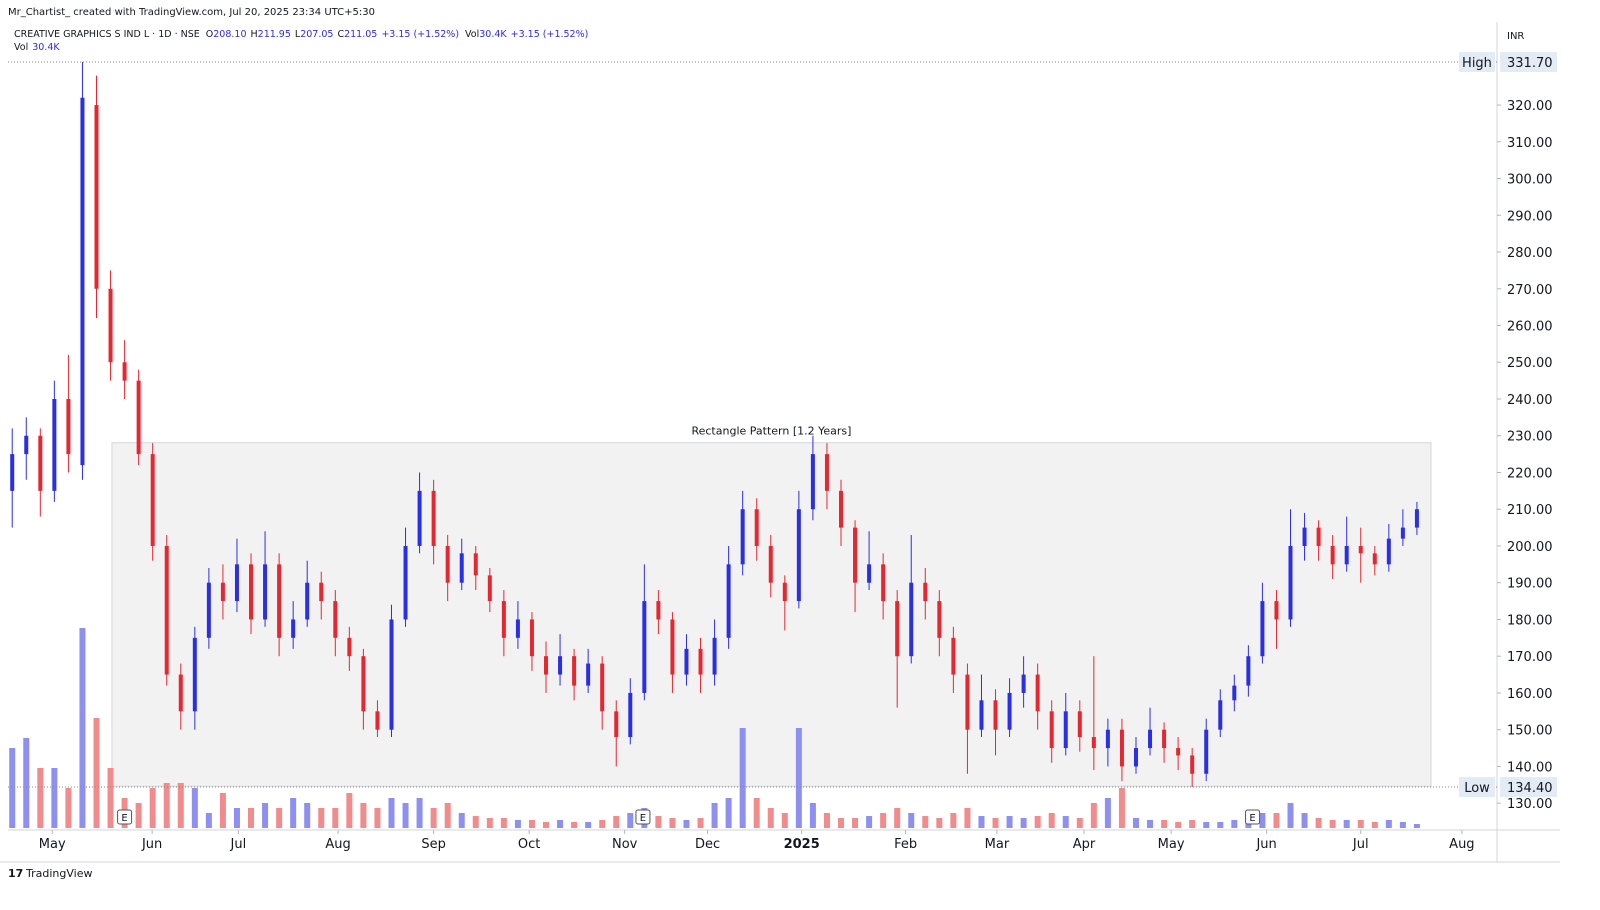  Describe the element at coordinates (1530, 620) in the screenshot. I see `y-tick-label: 180.00` at that location.